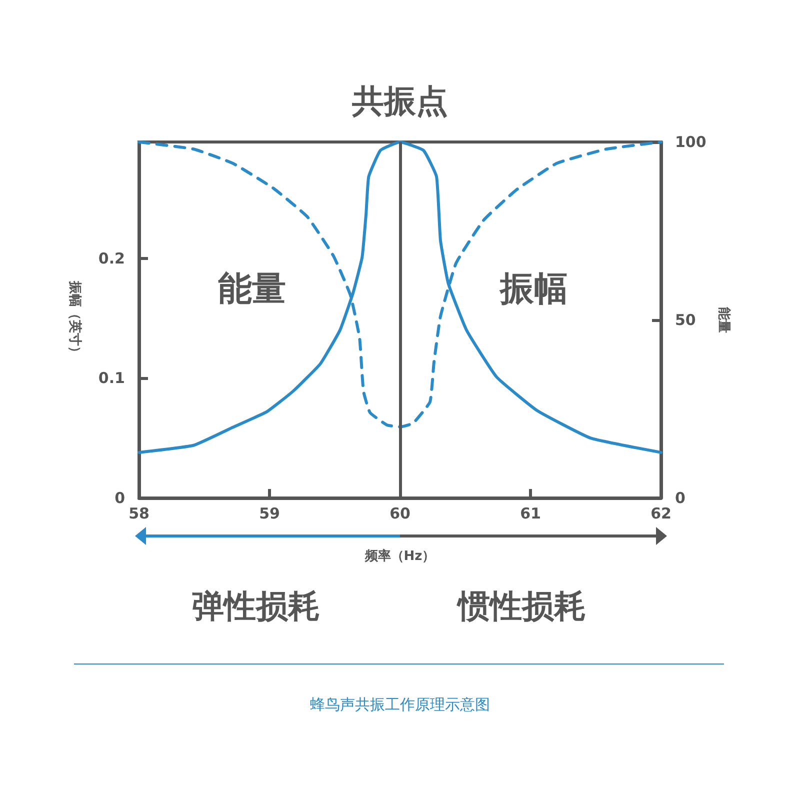 The width and height of the screenshot is (800, 800). I want to click on chart-title: 共振点, so click(399, 101).